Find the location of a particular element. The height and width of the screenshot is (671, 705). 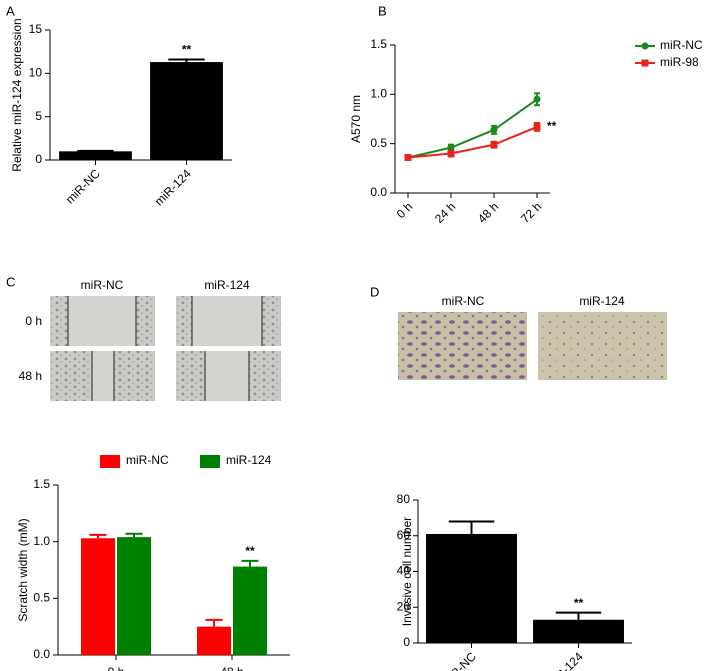

x-tick-label: 24 h is located at coordinates (445, 212).